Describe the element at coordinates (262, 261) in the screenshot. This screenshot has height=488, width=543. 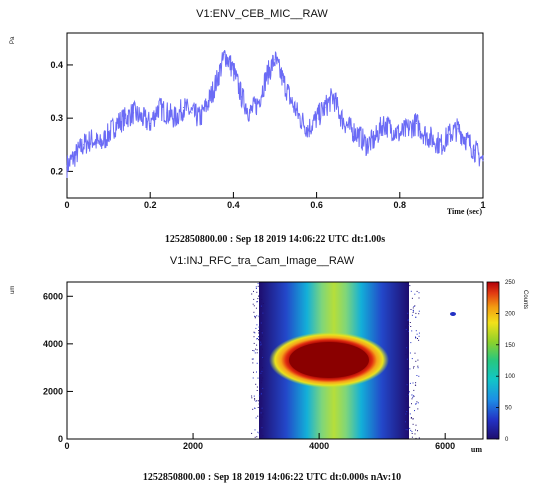
I see `chart-2-title: V1:INJ_RFC_tra_Cam_Image__RAW` at that location.